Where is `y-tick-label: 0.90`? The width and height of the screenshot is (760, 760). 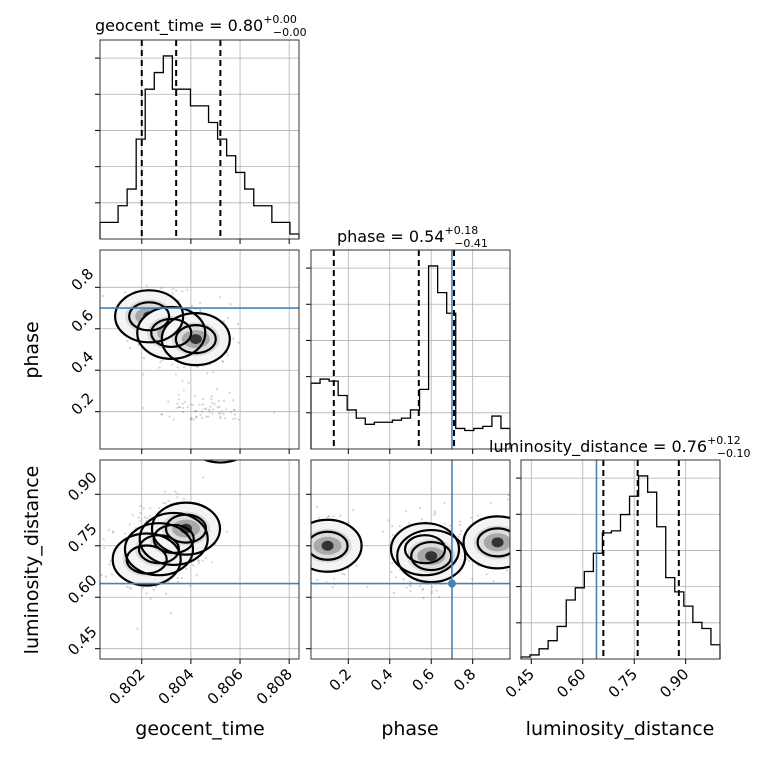 y-tick-label: 0.90 is located at coordinates (82, 486).